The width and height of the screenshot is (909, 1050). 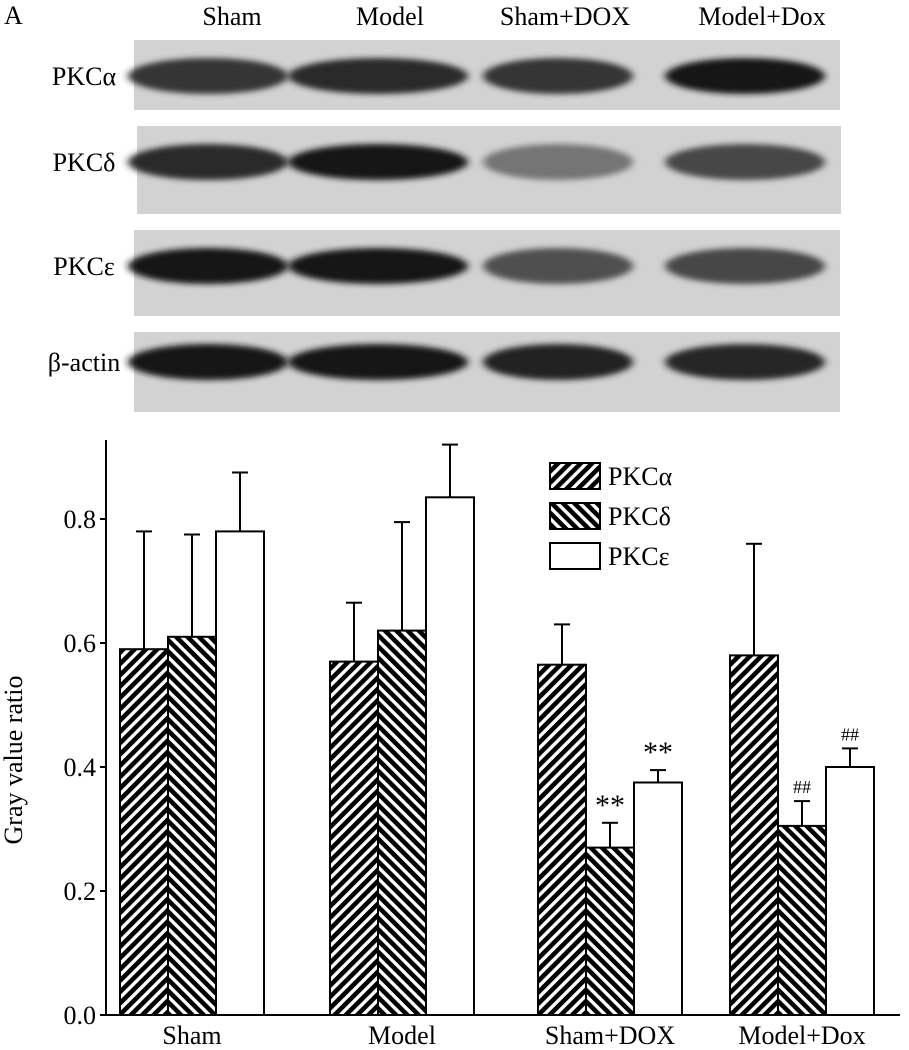 What do you see at coordinates (402, 1035) in the screenshot?
I see `x-tick-label: Model` at bounding box center [402, 1035].